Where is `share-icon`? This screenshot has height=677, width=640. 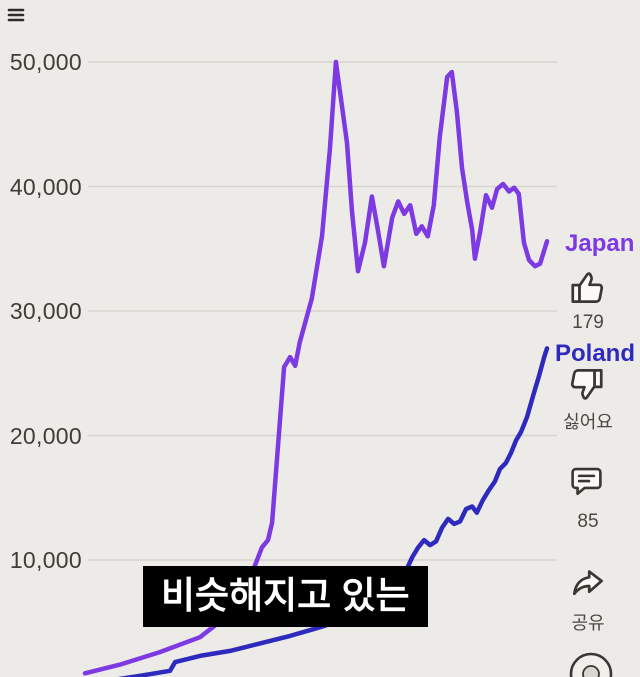
share-icon is located at coordinates (587, 583).